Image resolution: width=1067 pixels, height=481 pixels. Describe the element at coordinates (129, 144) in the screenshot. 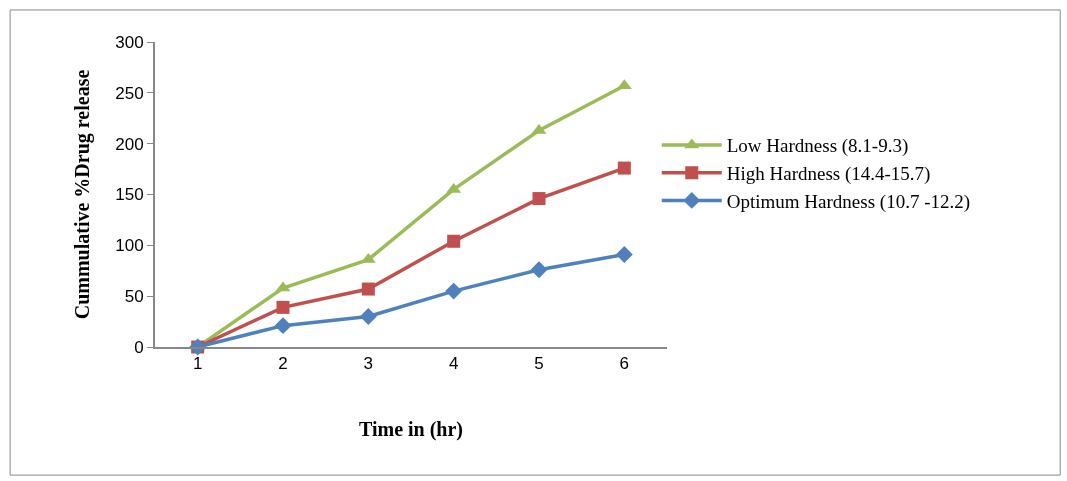

I see `y-tick-label: 200` at that location.